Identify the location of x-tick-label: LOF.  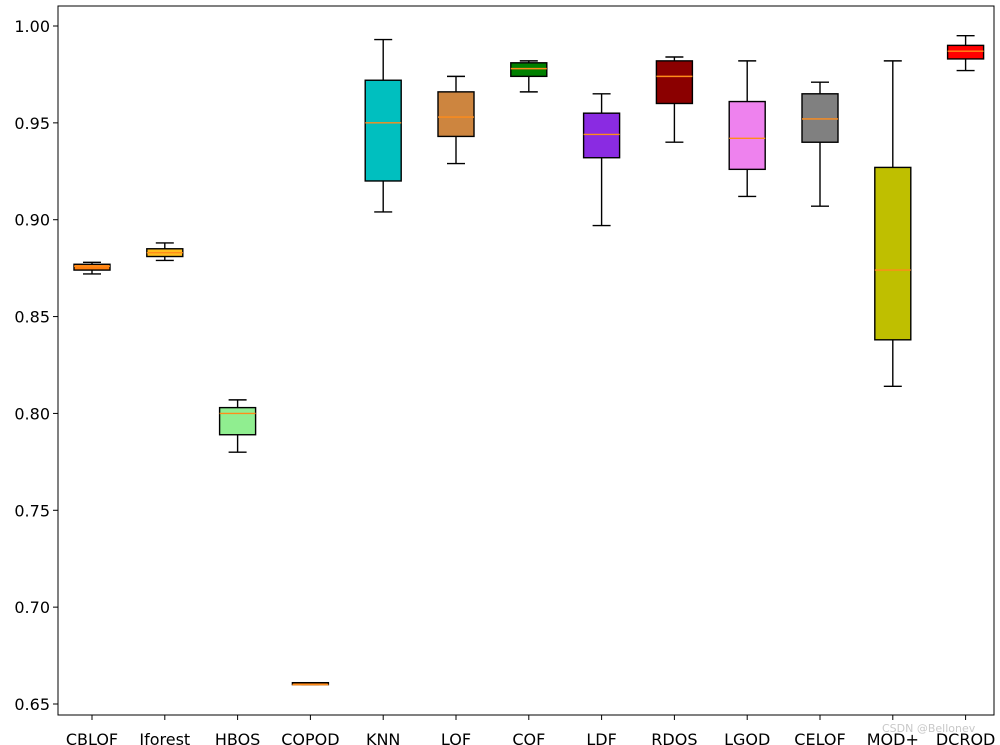
(456, 737).